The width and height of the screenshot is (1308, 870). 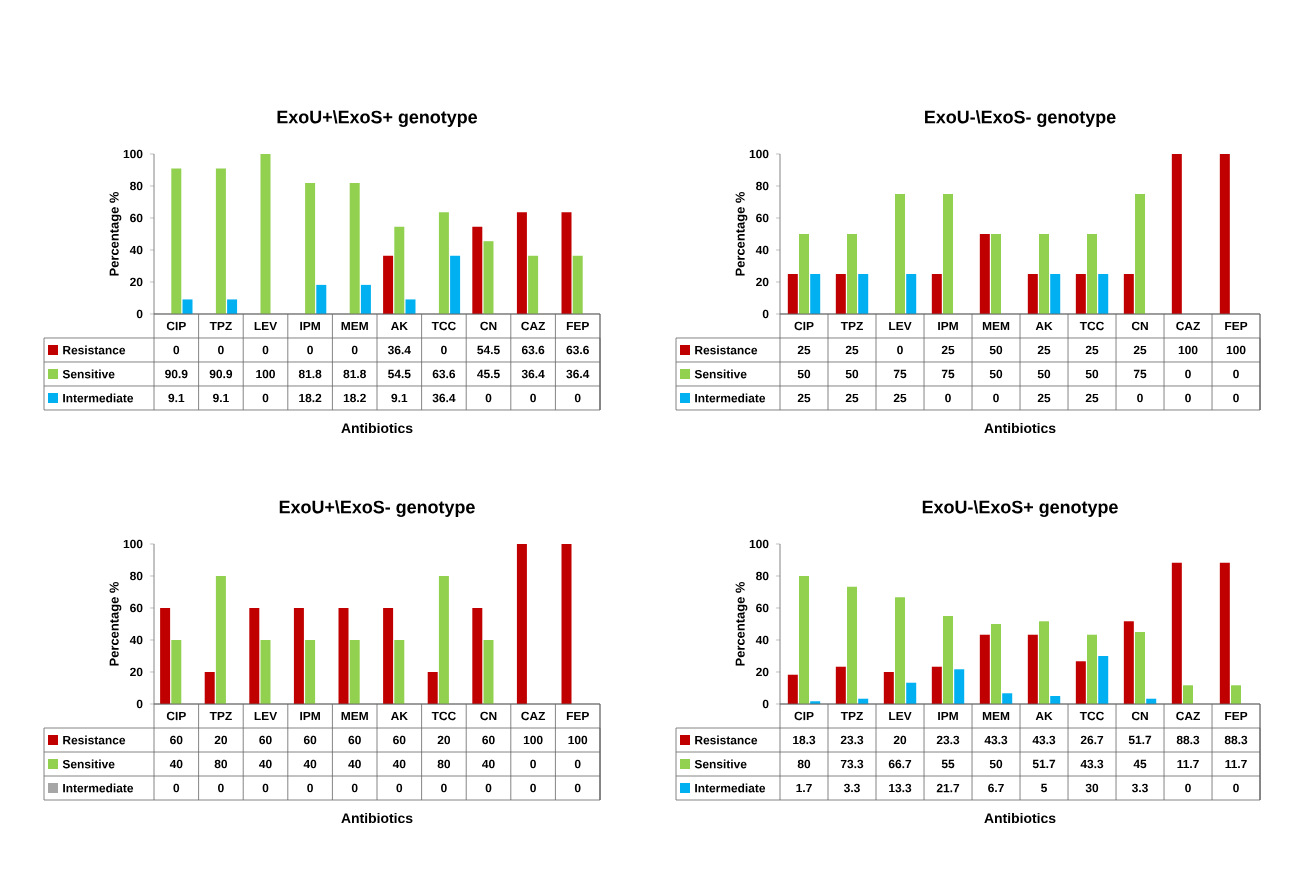 What do you see at coordinates (1020, 119) in the screenshot?
I see `chart-title: ExoU-\ExoS- genotype` at bounding box center [1020, 119].